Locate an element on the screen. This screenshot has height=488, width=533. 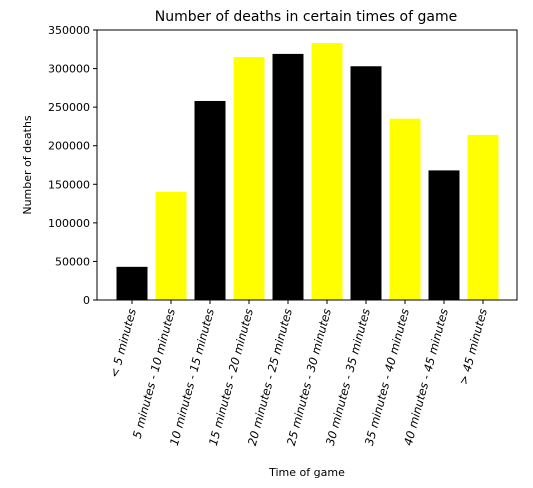
x-tick-label: 20 minutes - 25 minutes is located at coordinates (270, 377).